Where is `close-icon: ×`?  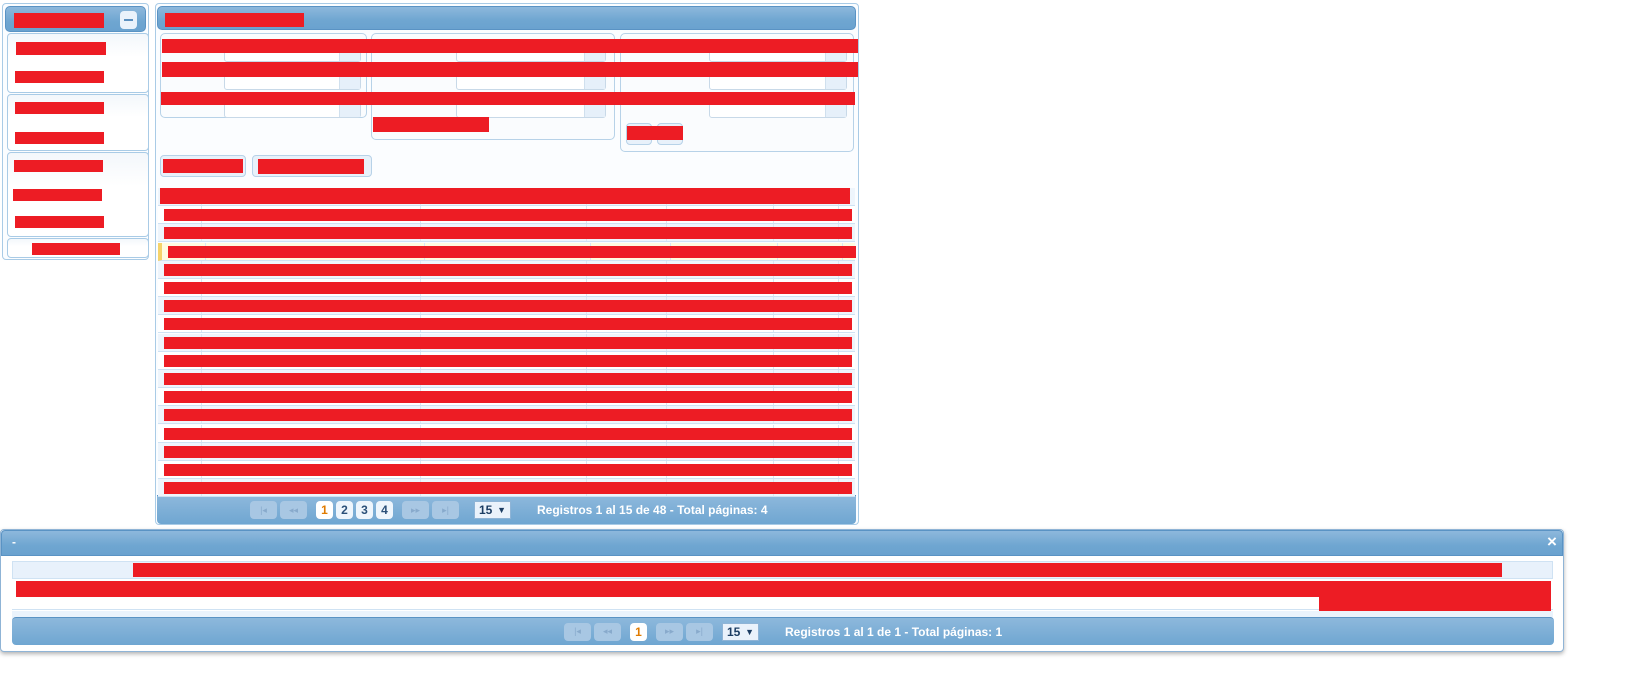 close-icon: × is located at coordinates (1552, 541).